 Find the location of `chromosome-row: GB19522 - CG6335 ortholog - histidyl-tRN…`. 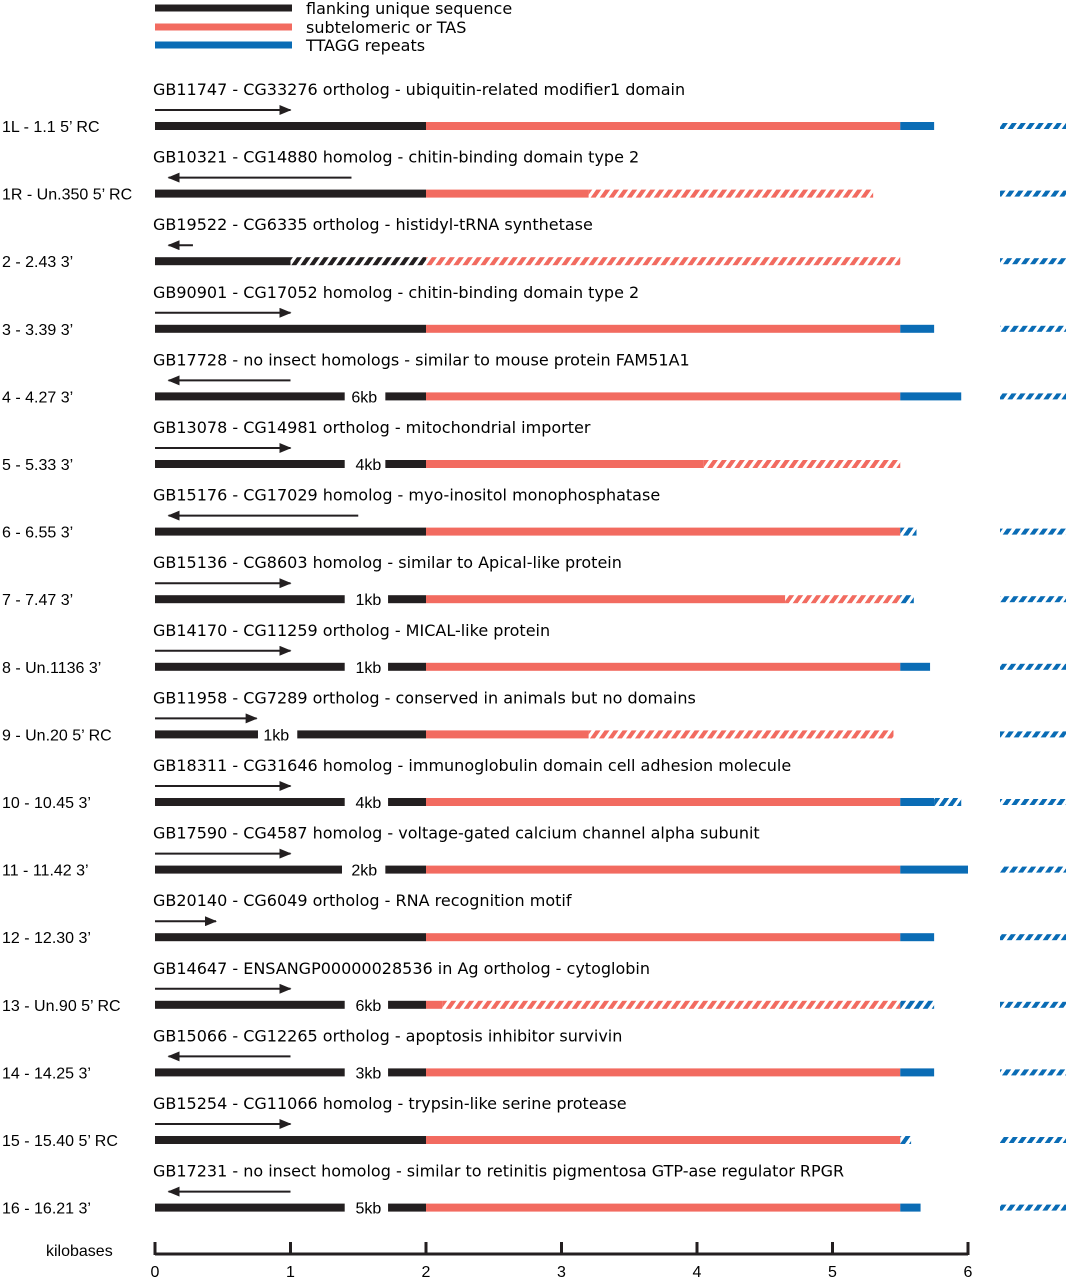

chromosome-row: GB19522 - CG6335 ortholog - histidyl-tRN… is located at coordinates (534, 243).